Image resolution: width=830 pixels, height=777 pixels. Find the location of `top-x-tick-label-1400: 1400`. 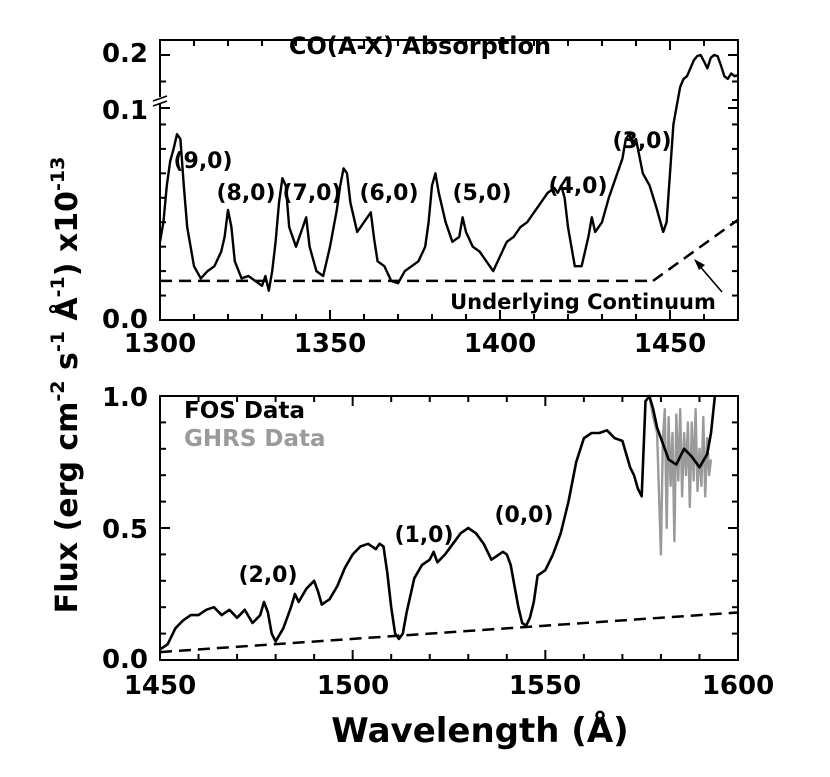

top-x-tick-label-1400: 1400 is located at coordinates (500, 344).